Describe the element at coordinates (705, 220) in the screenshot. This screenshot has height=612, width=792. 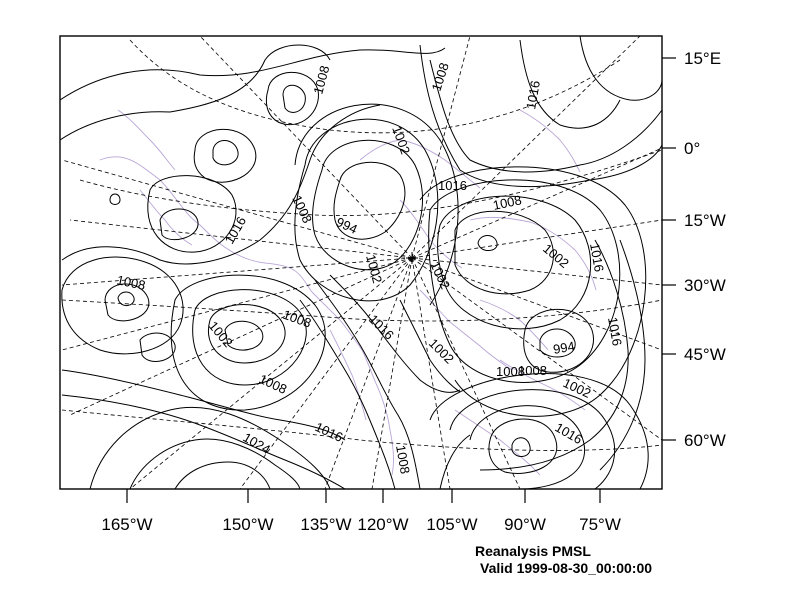
I see `lat-tick-label: 15°W` at that location.